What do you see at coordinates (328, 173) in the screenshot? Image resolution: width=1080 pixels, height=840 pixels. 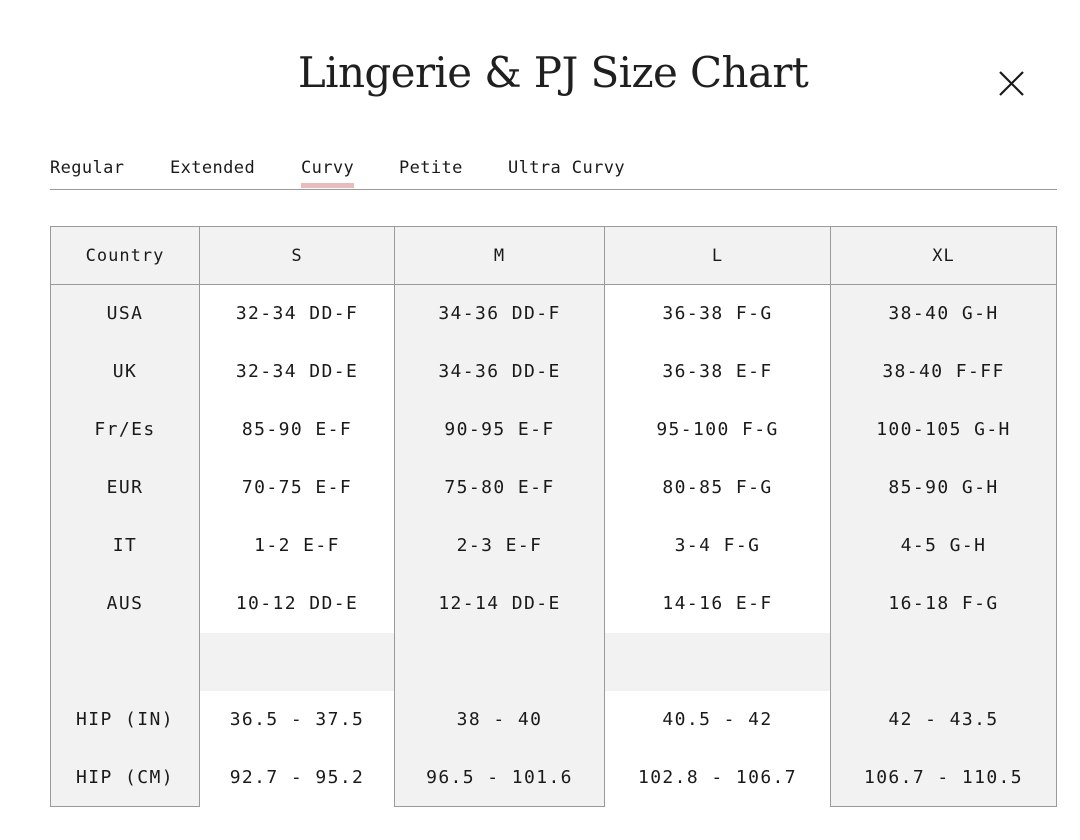 I see `tab-curvy: Curvy` at bounding box center [328, 173].